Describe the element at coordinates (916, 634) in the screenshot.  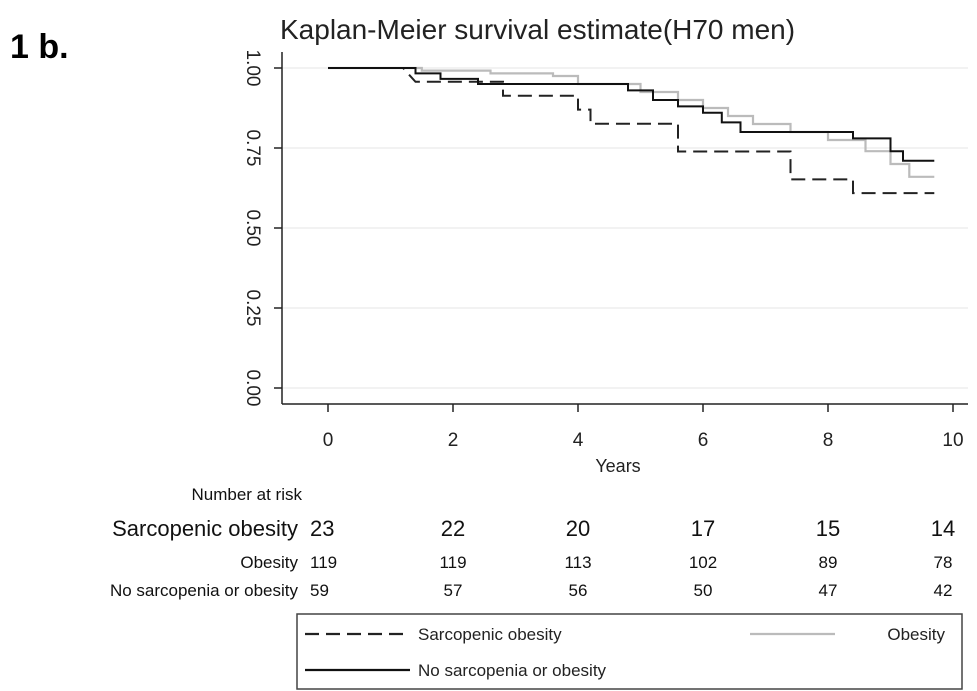
I see `legend-label-1: Obesity` at that location.